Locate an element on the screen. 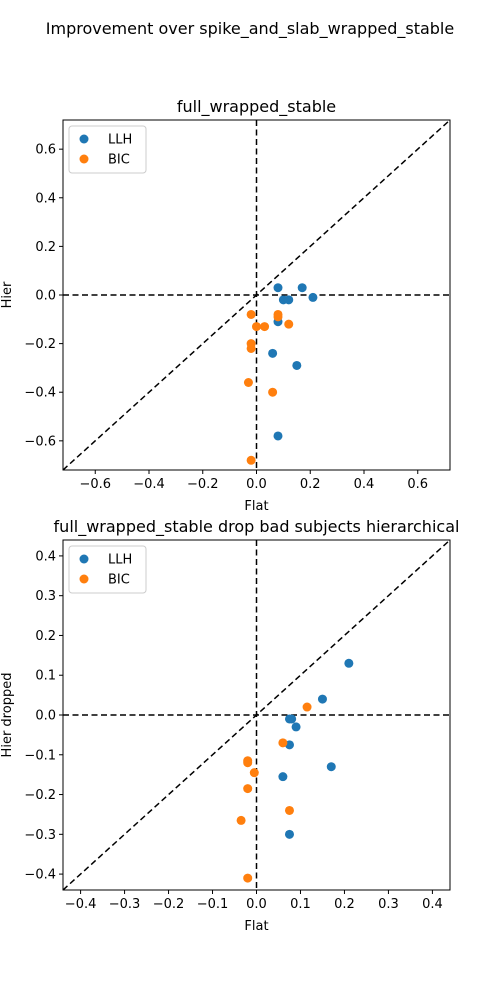 This screenshot has height=1000, width=500. y-axis-label: Hier is located at coordinates (7, 294).